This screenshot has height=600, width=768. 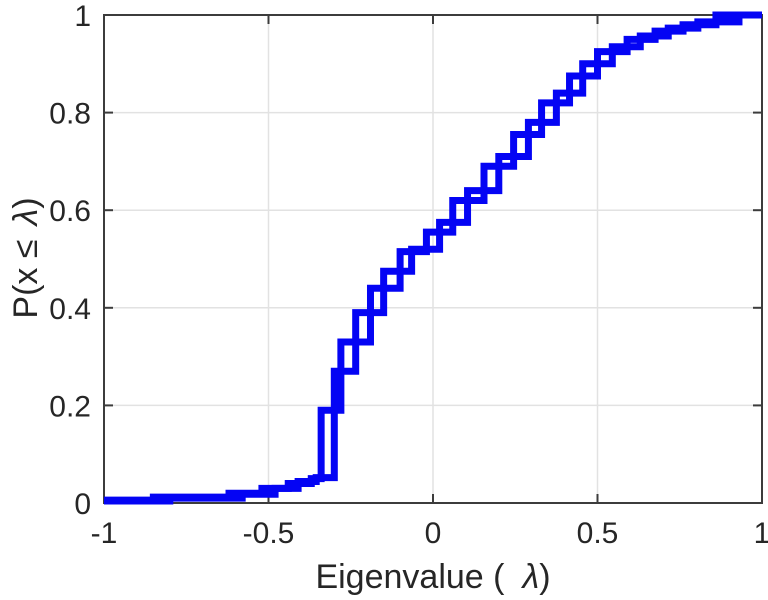 What do you see at coordinates (70, 309) in the screenshot?
I see `y-tick-label: 0.4` at bounding box center [70, 309].